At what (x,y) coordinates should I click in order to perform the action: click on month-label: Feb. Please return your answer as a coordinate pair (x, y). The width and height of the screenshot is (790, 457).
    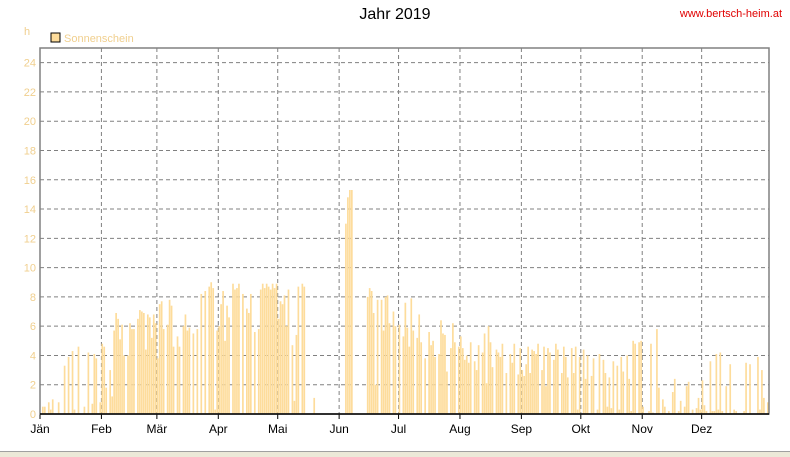
    Looking at the image, I should click on (101, 429).